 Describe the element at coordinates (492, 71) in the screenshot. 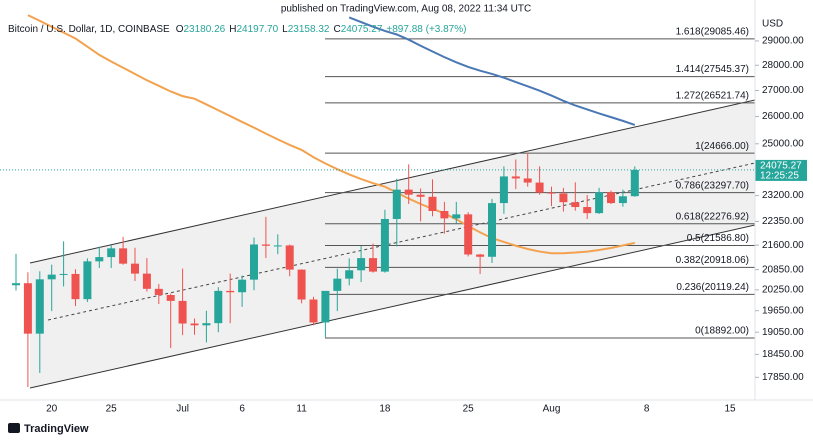

I see `moving-average` at that location.